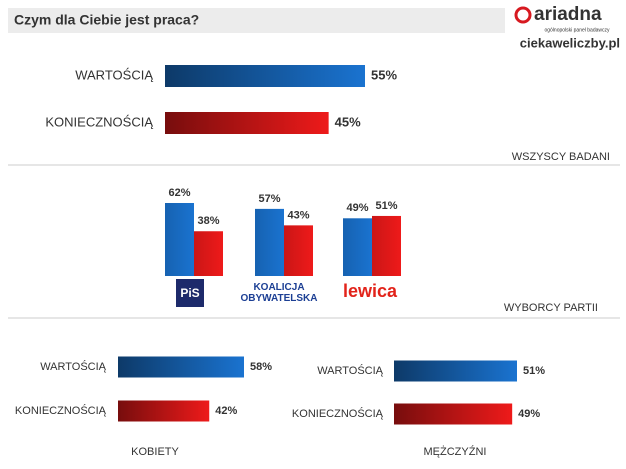 Image resolution: width=626 pixels, height=469 pixels. I want to click on title-bar, so click(256, 20).